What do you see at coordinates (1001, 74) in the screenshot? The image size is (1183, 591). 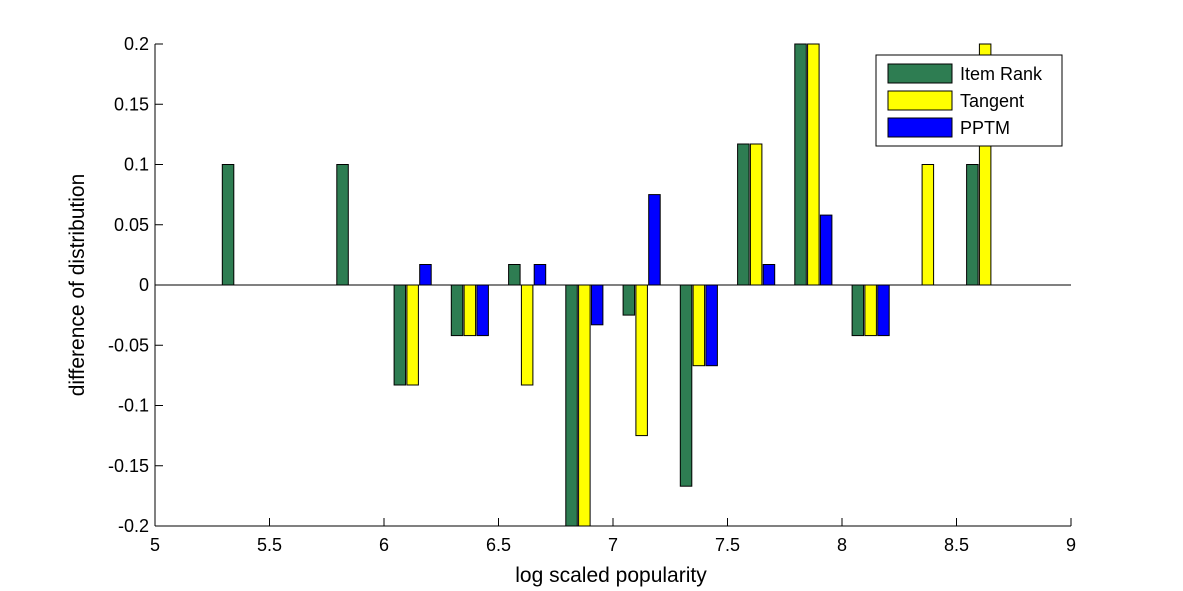 I see `legend-label-item-rank: Item Rank` at bounding box center [1001, 74].